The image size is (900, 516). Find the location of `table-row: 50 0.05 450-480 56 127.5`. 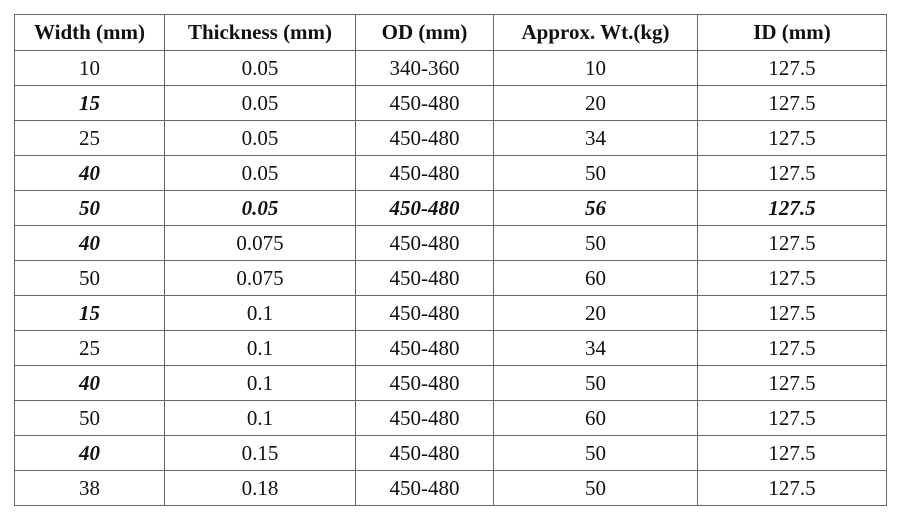

table-row: 50 0.05 450-480 56 127.5 is located at coordinates (450, 208).